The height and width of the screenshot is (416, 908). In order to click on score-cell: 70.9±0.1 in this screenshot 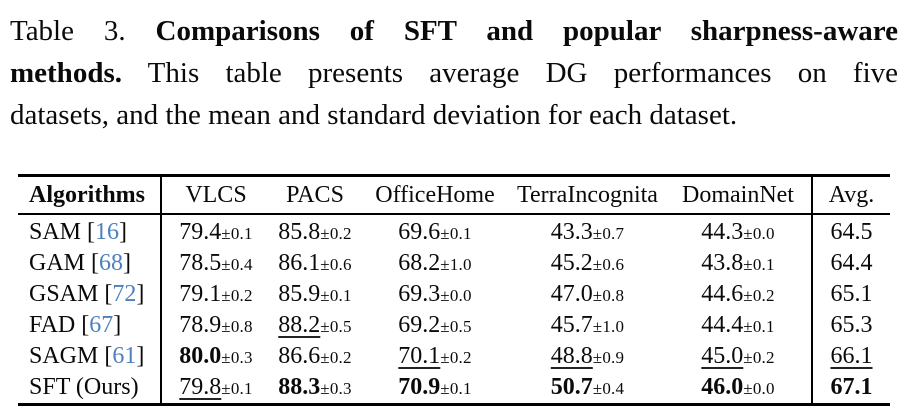, I will do `click(435, 388)`.